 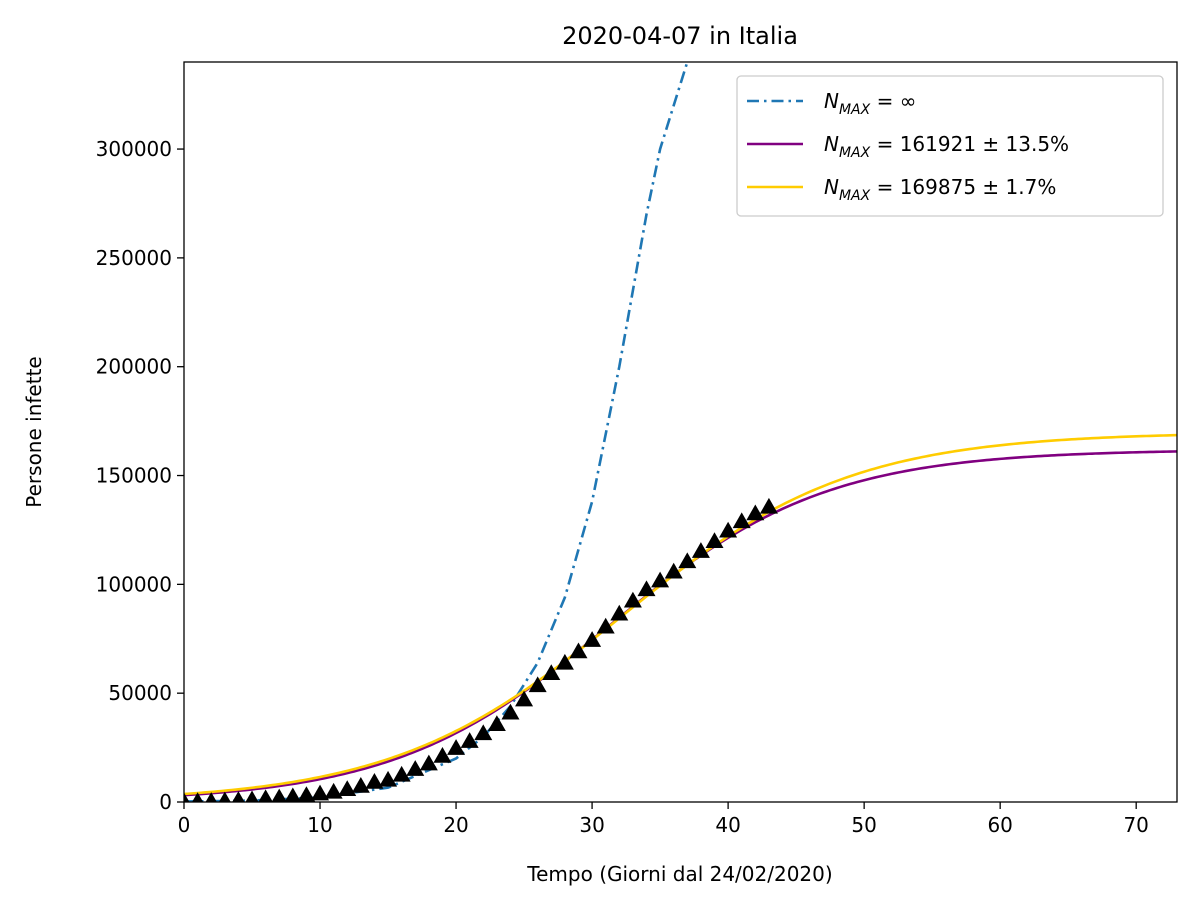 What do you see at coordinates (134, 584) in the screenshot?
I see `y-tick-label: 100000` at bounding box center [134, 584].